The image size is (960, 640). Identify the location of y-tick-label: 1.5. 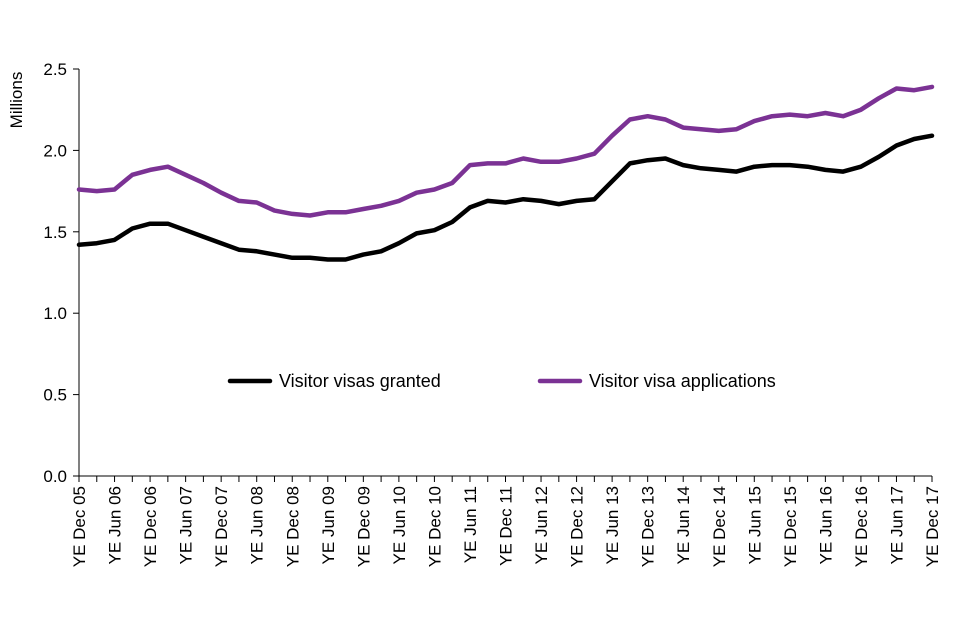
(55, 232).